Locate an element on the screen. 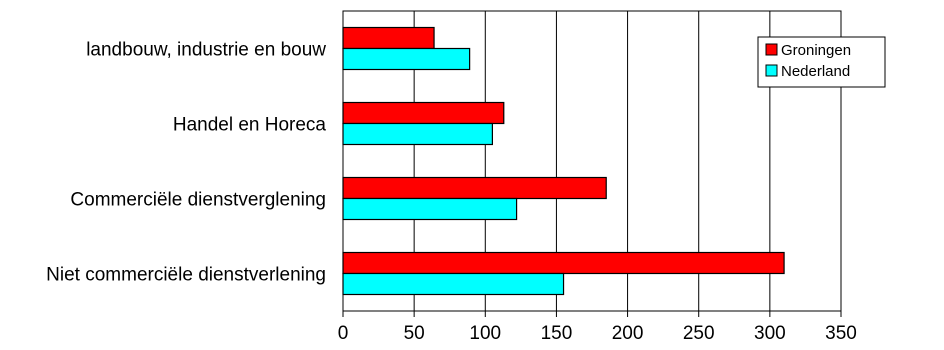 The image size is (944, 350). category-label: Commerciële dienstverglening is located at coordinates (198, 200).